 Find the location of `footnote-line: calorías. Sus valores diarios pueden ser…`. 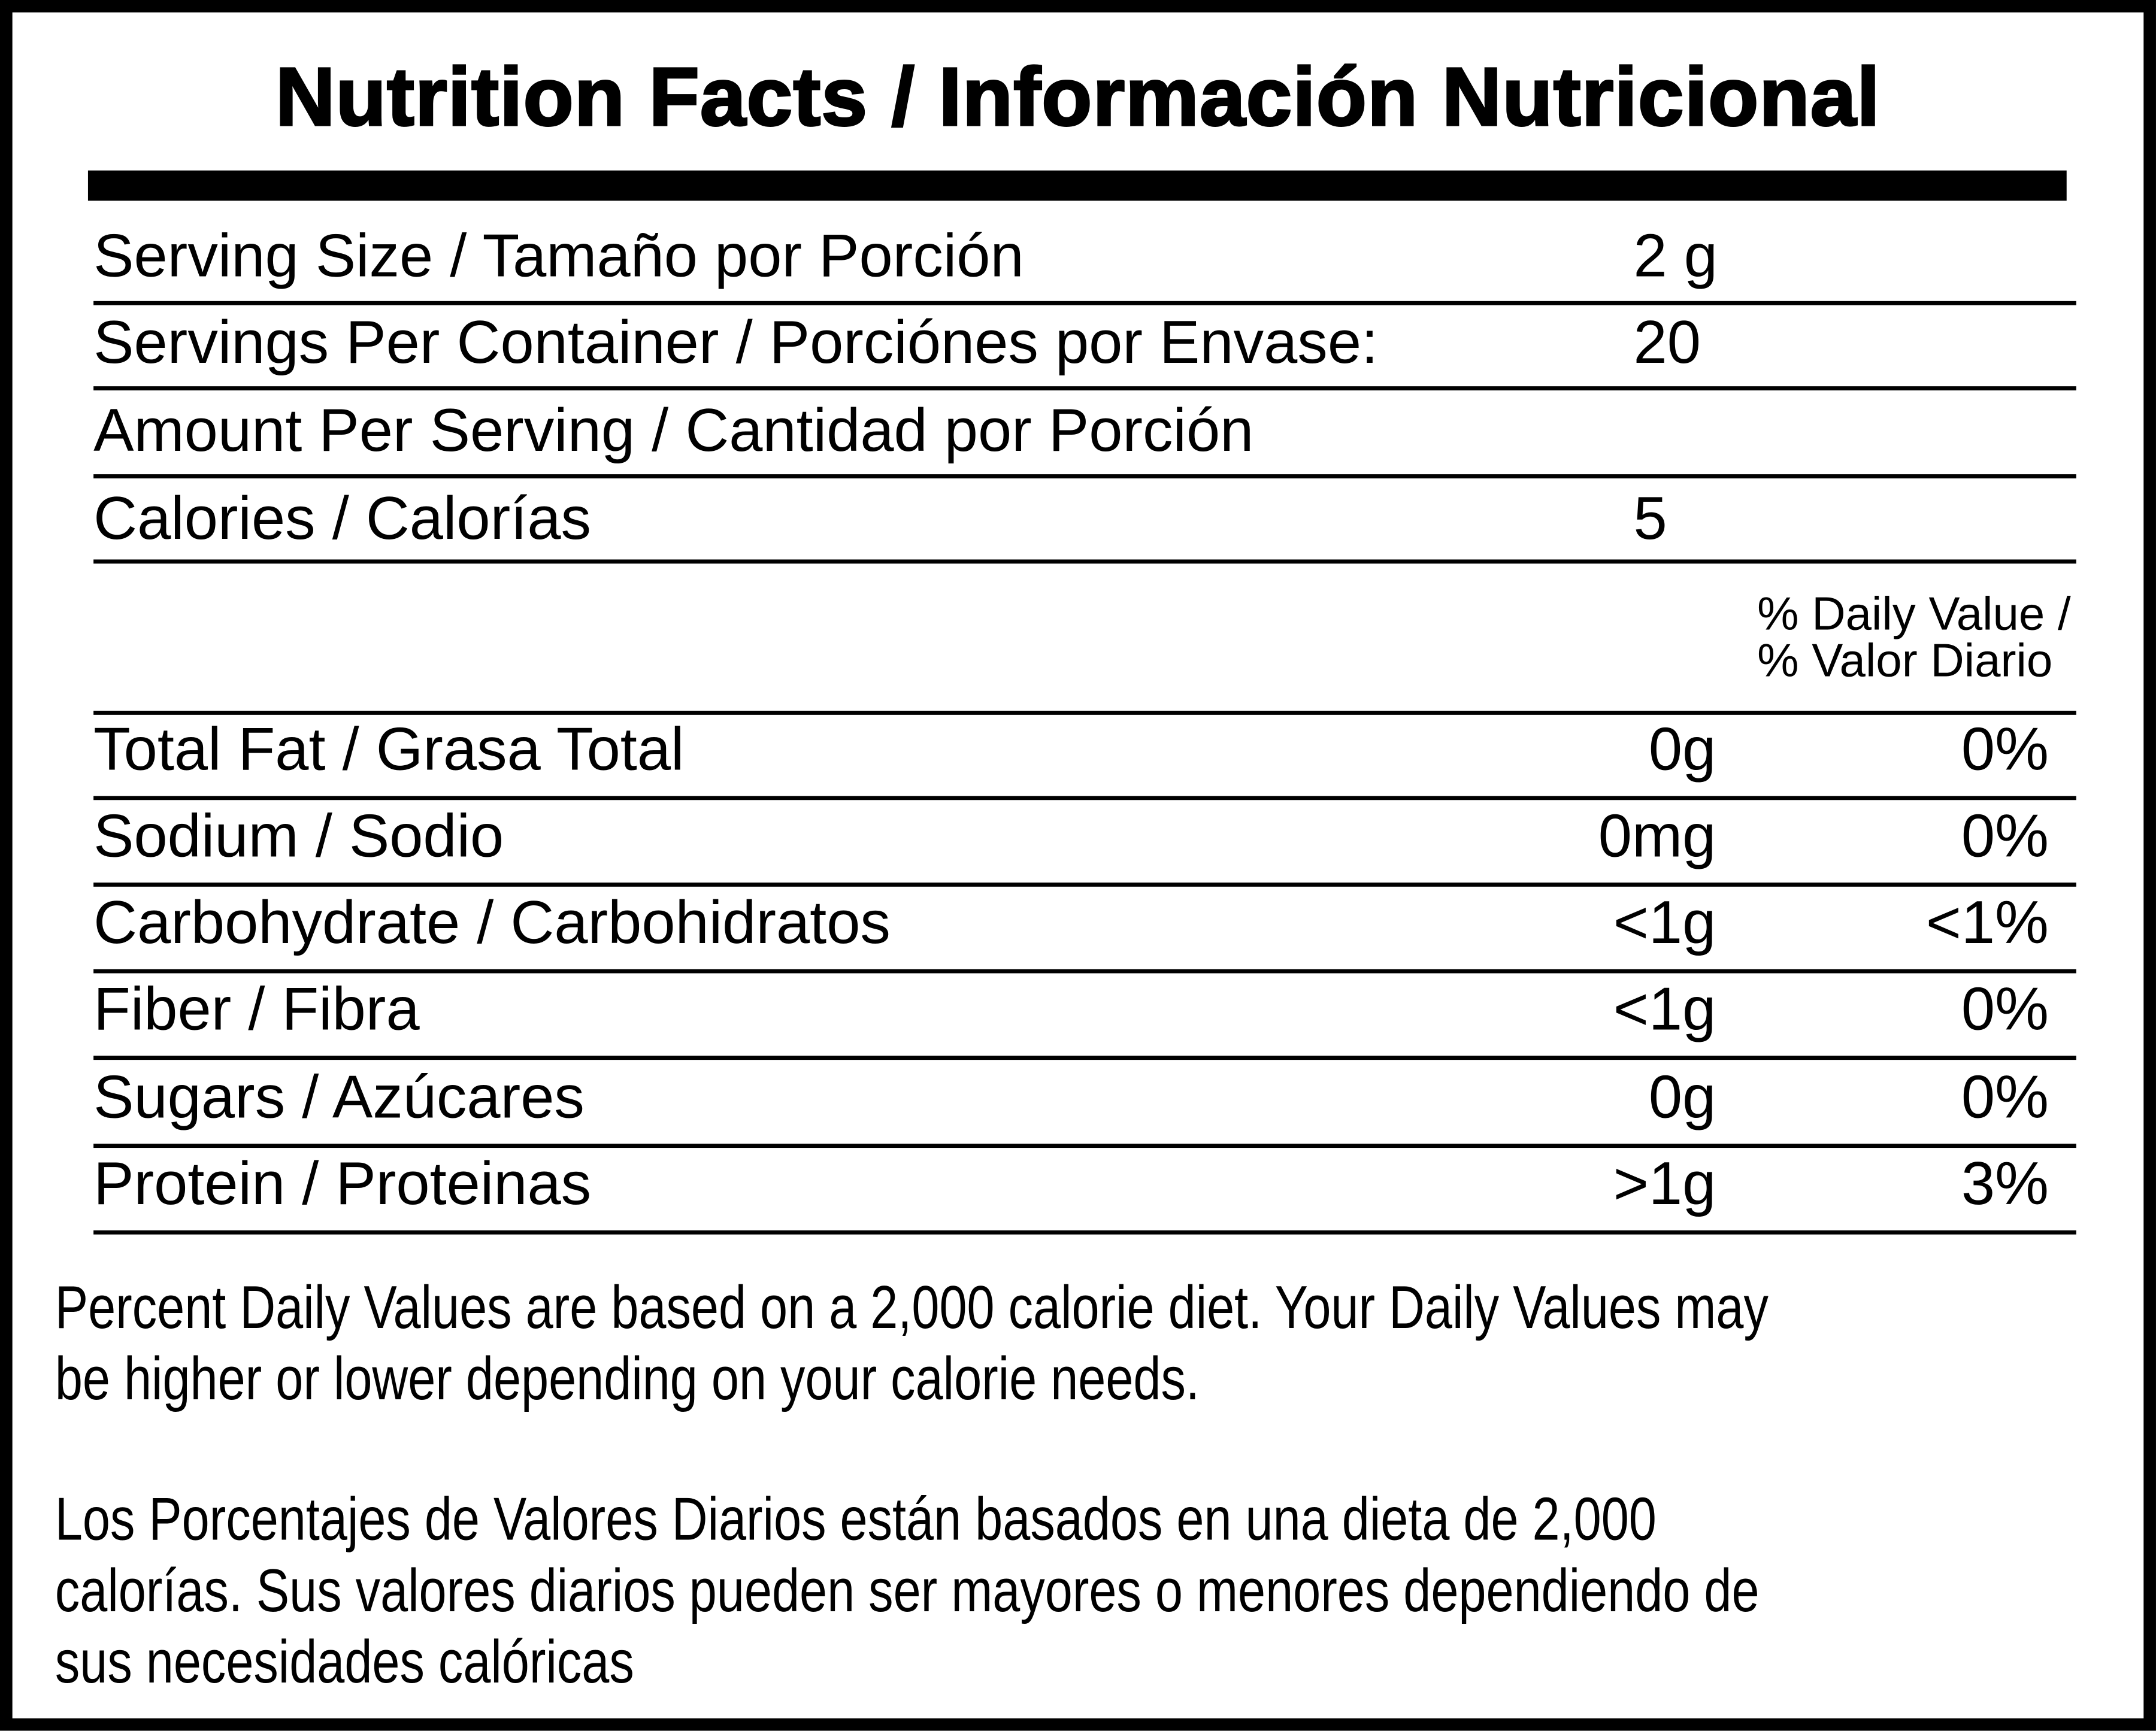

footnote-line: calorías. Sus valores diarios pueden ser… is located at coordinates (907, 1591).